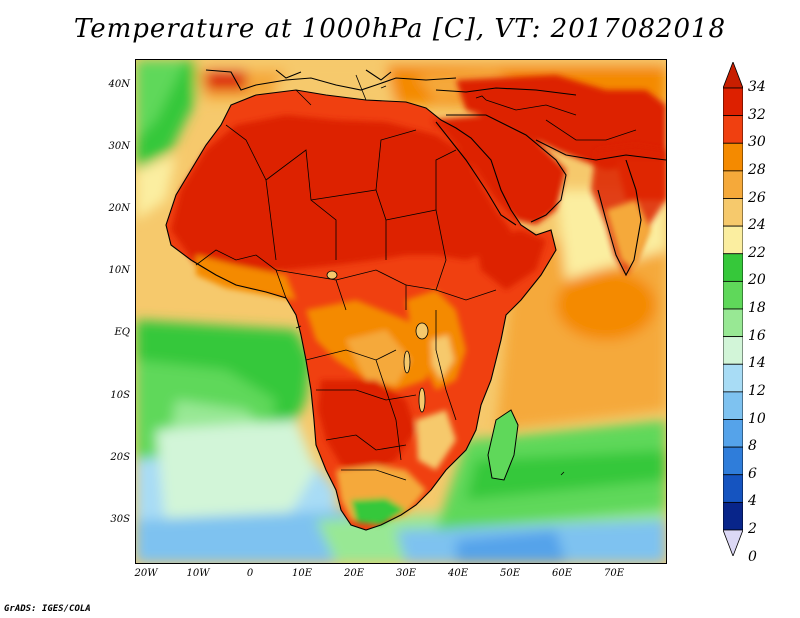 Image resolution: width=800 pixels, height=618 pixels. I want to click on grads-credit: GrADS: IGES/COLA, so click(47, 609).